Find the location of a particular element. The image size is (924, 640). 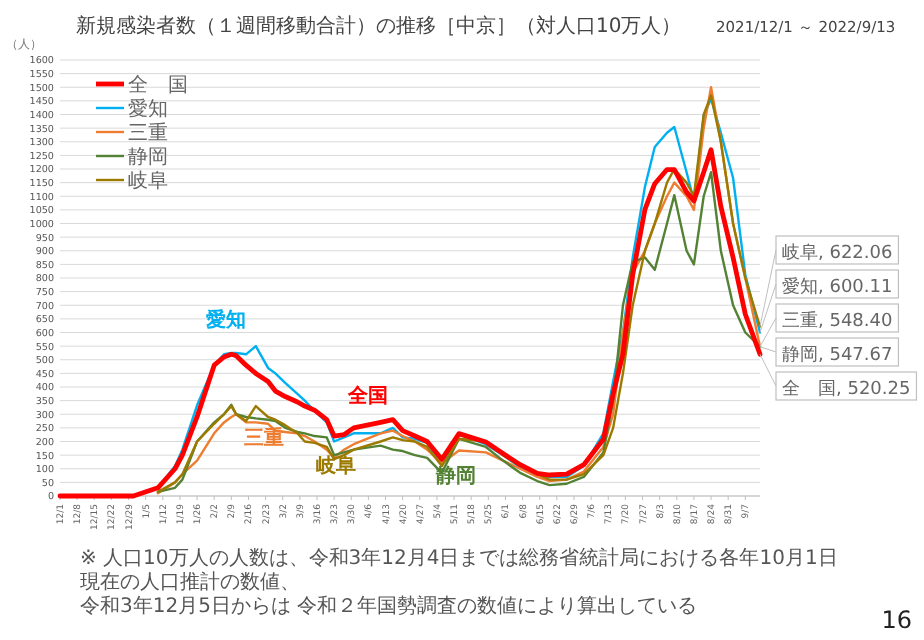

legend-label: 全 国 is located at coordinates (158, 85).